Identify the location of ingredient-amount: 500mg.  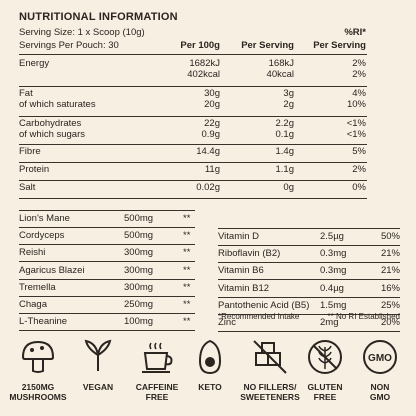
(139, 236).